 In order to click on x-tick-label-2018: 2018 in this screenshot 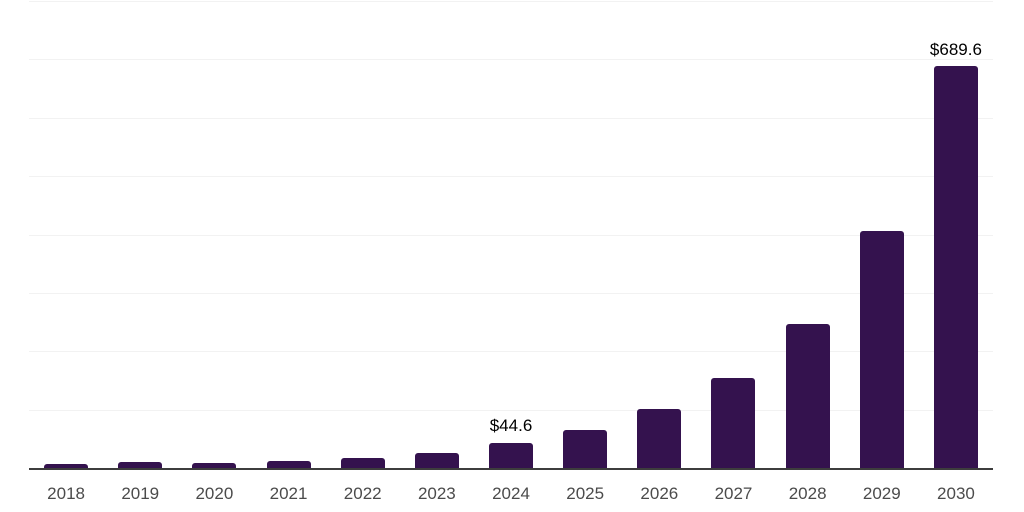, I will do `click(66, 493)`.